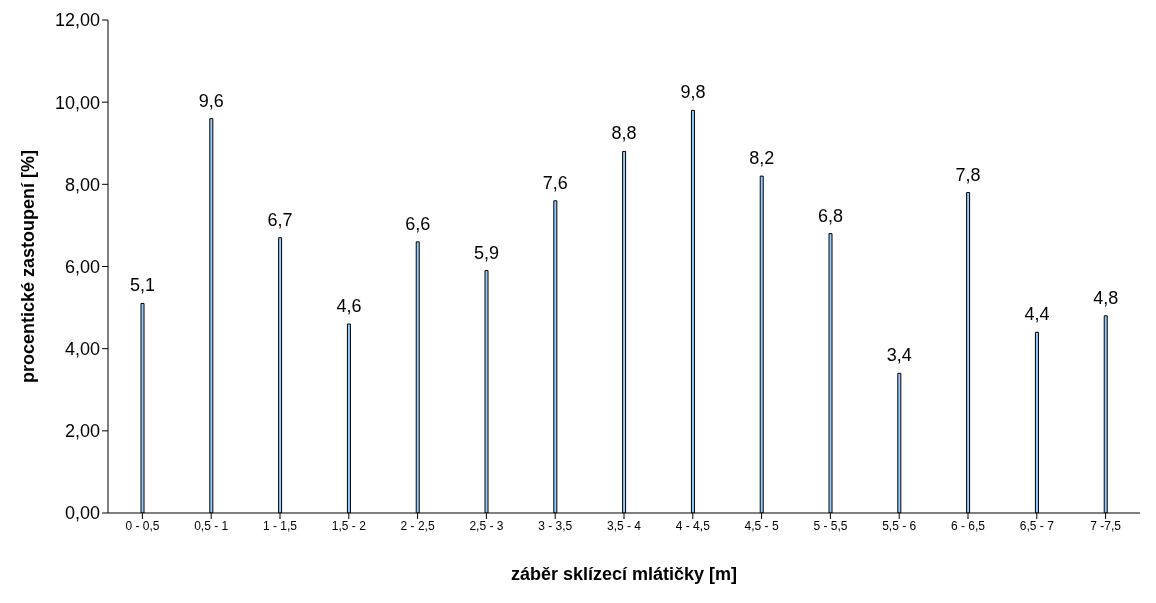 This screenshot has height=603, width=1156. Describe the element at coordinates (968, 174) in the screenshot. I see `data-label: 7,8` at that location.